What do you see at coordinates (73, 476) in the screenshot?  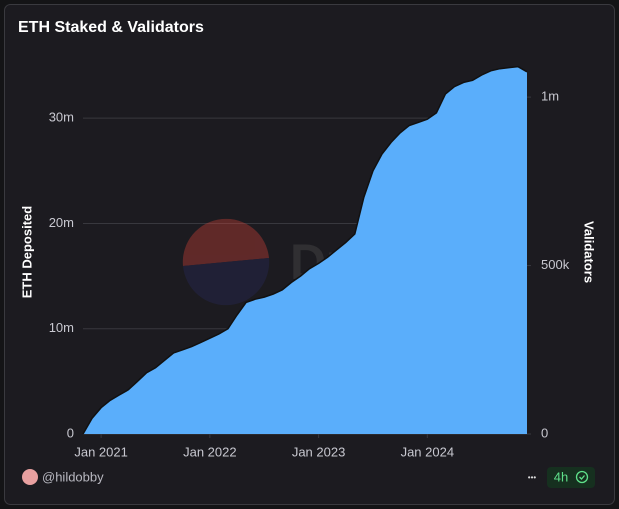 I see `author: @hildobby` at bounding box center [73, 476].